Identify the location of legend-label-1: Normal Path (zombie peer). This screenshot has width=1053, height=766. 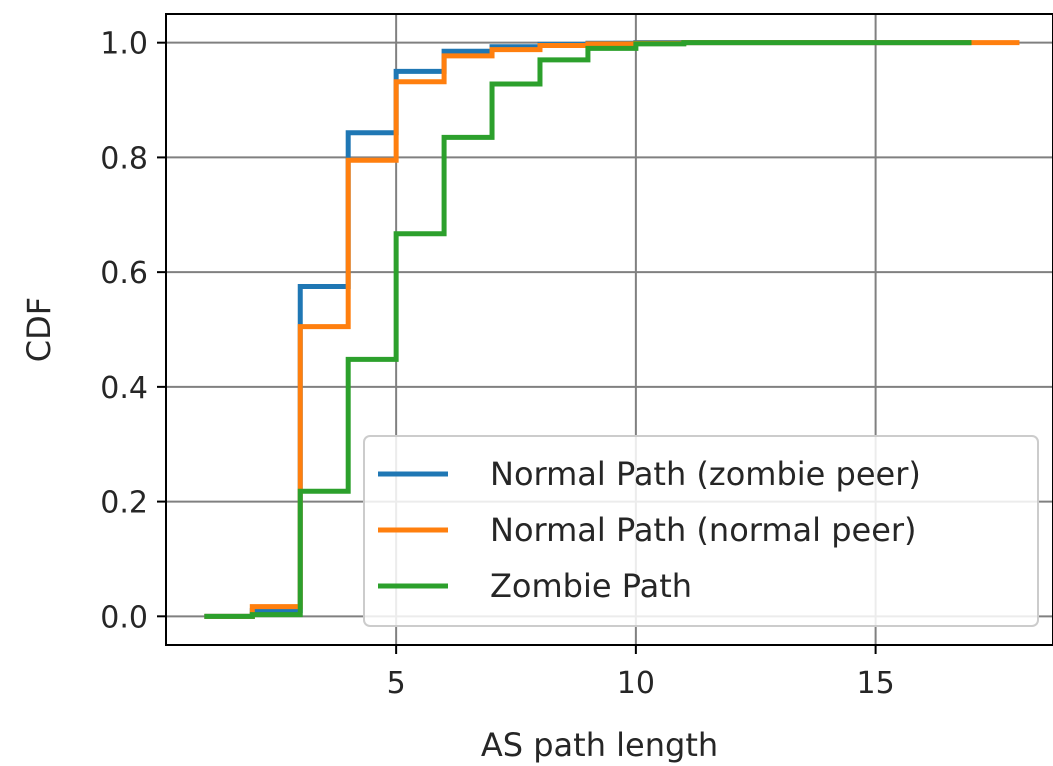
(705, 474).